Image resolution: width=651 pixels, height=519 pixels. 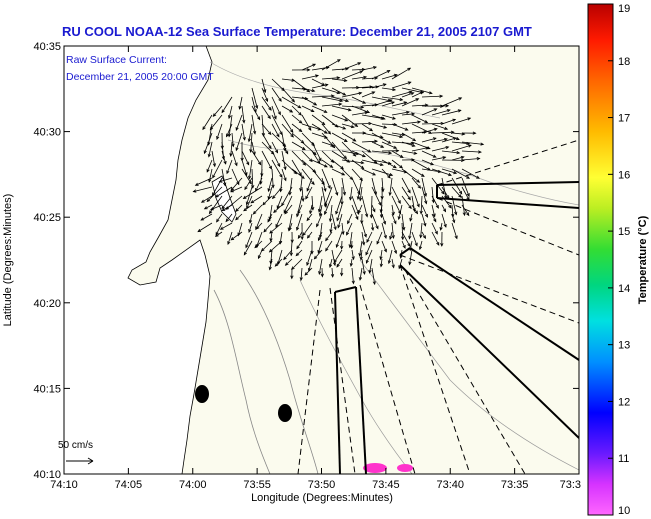 I want to click on x-tick-label: 73:40, so click(x=450, y=485).